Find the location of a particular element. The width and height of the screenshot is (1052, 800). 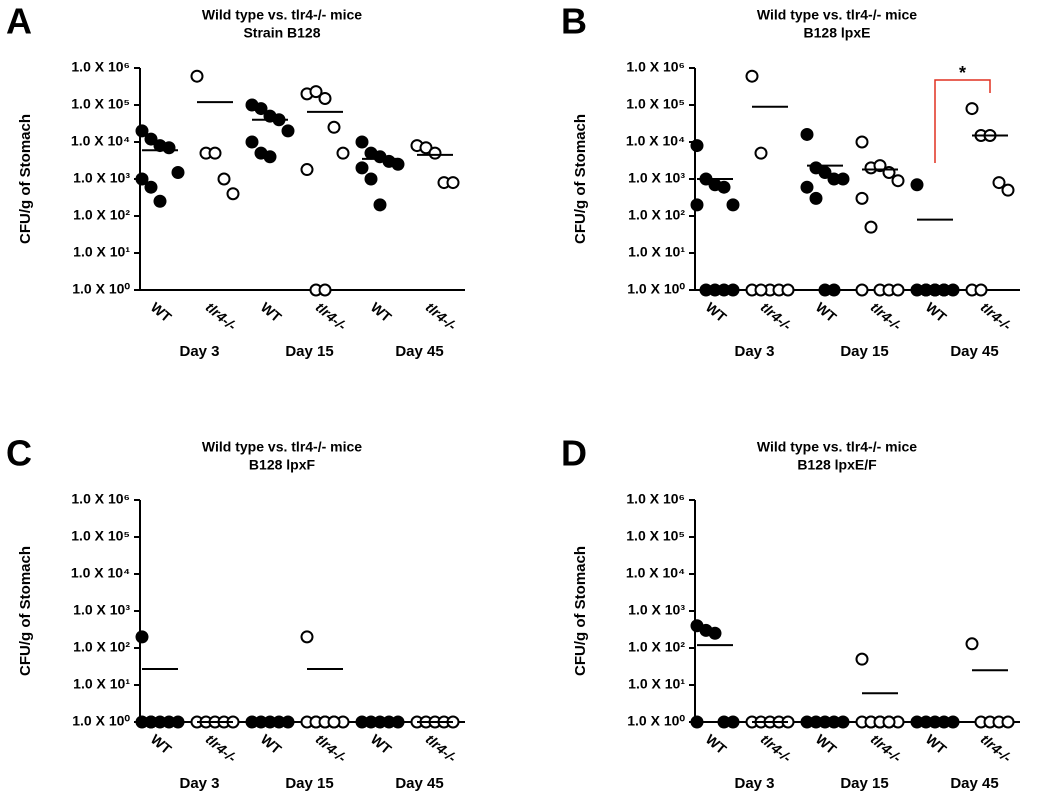

chart-title: Wild type vs. tlr4-/- mice is located at coordinates (837, 15).